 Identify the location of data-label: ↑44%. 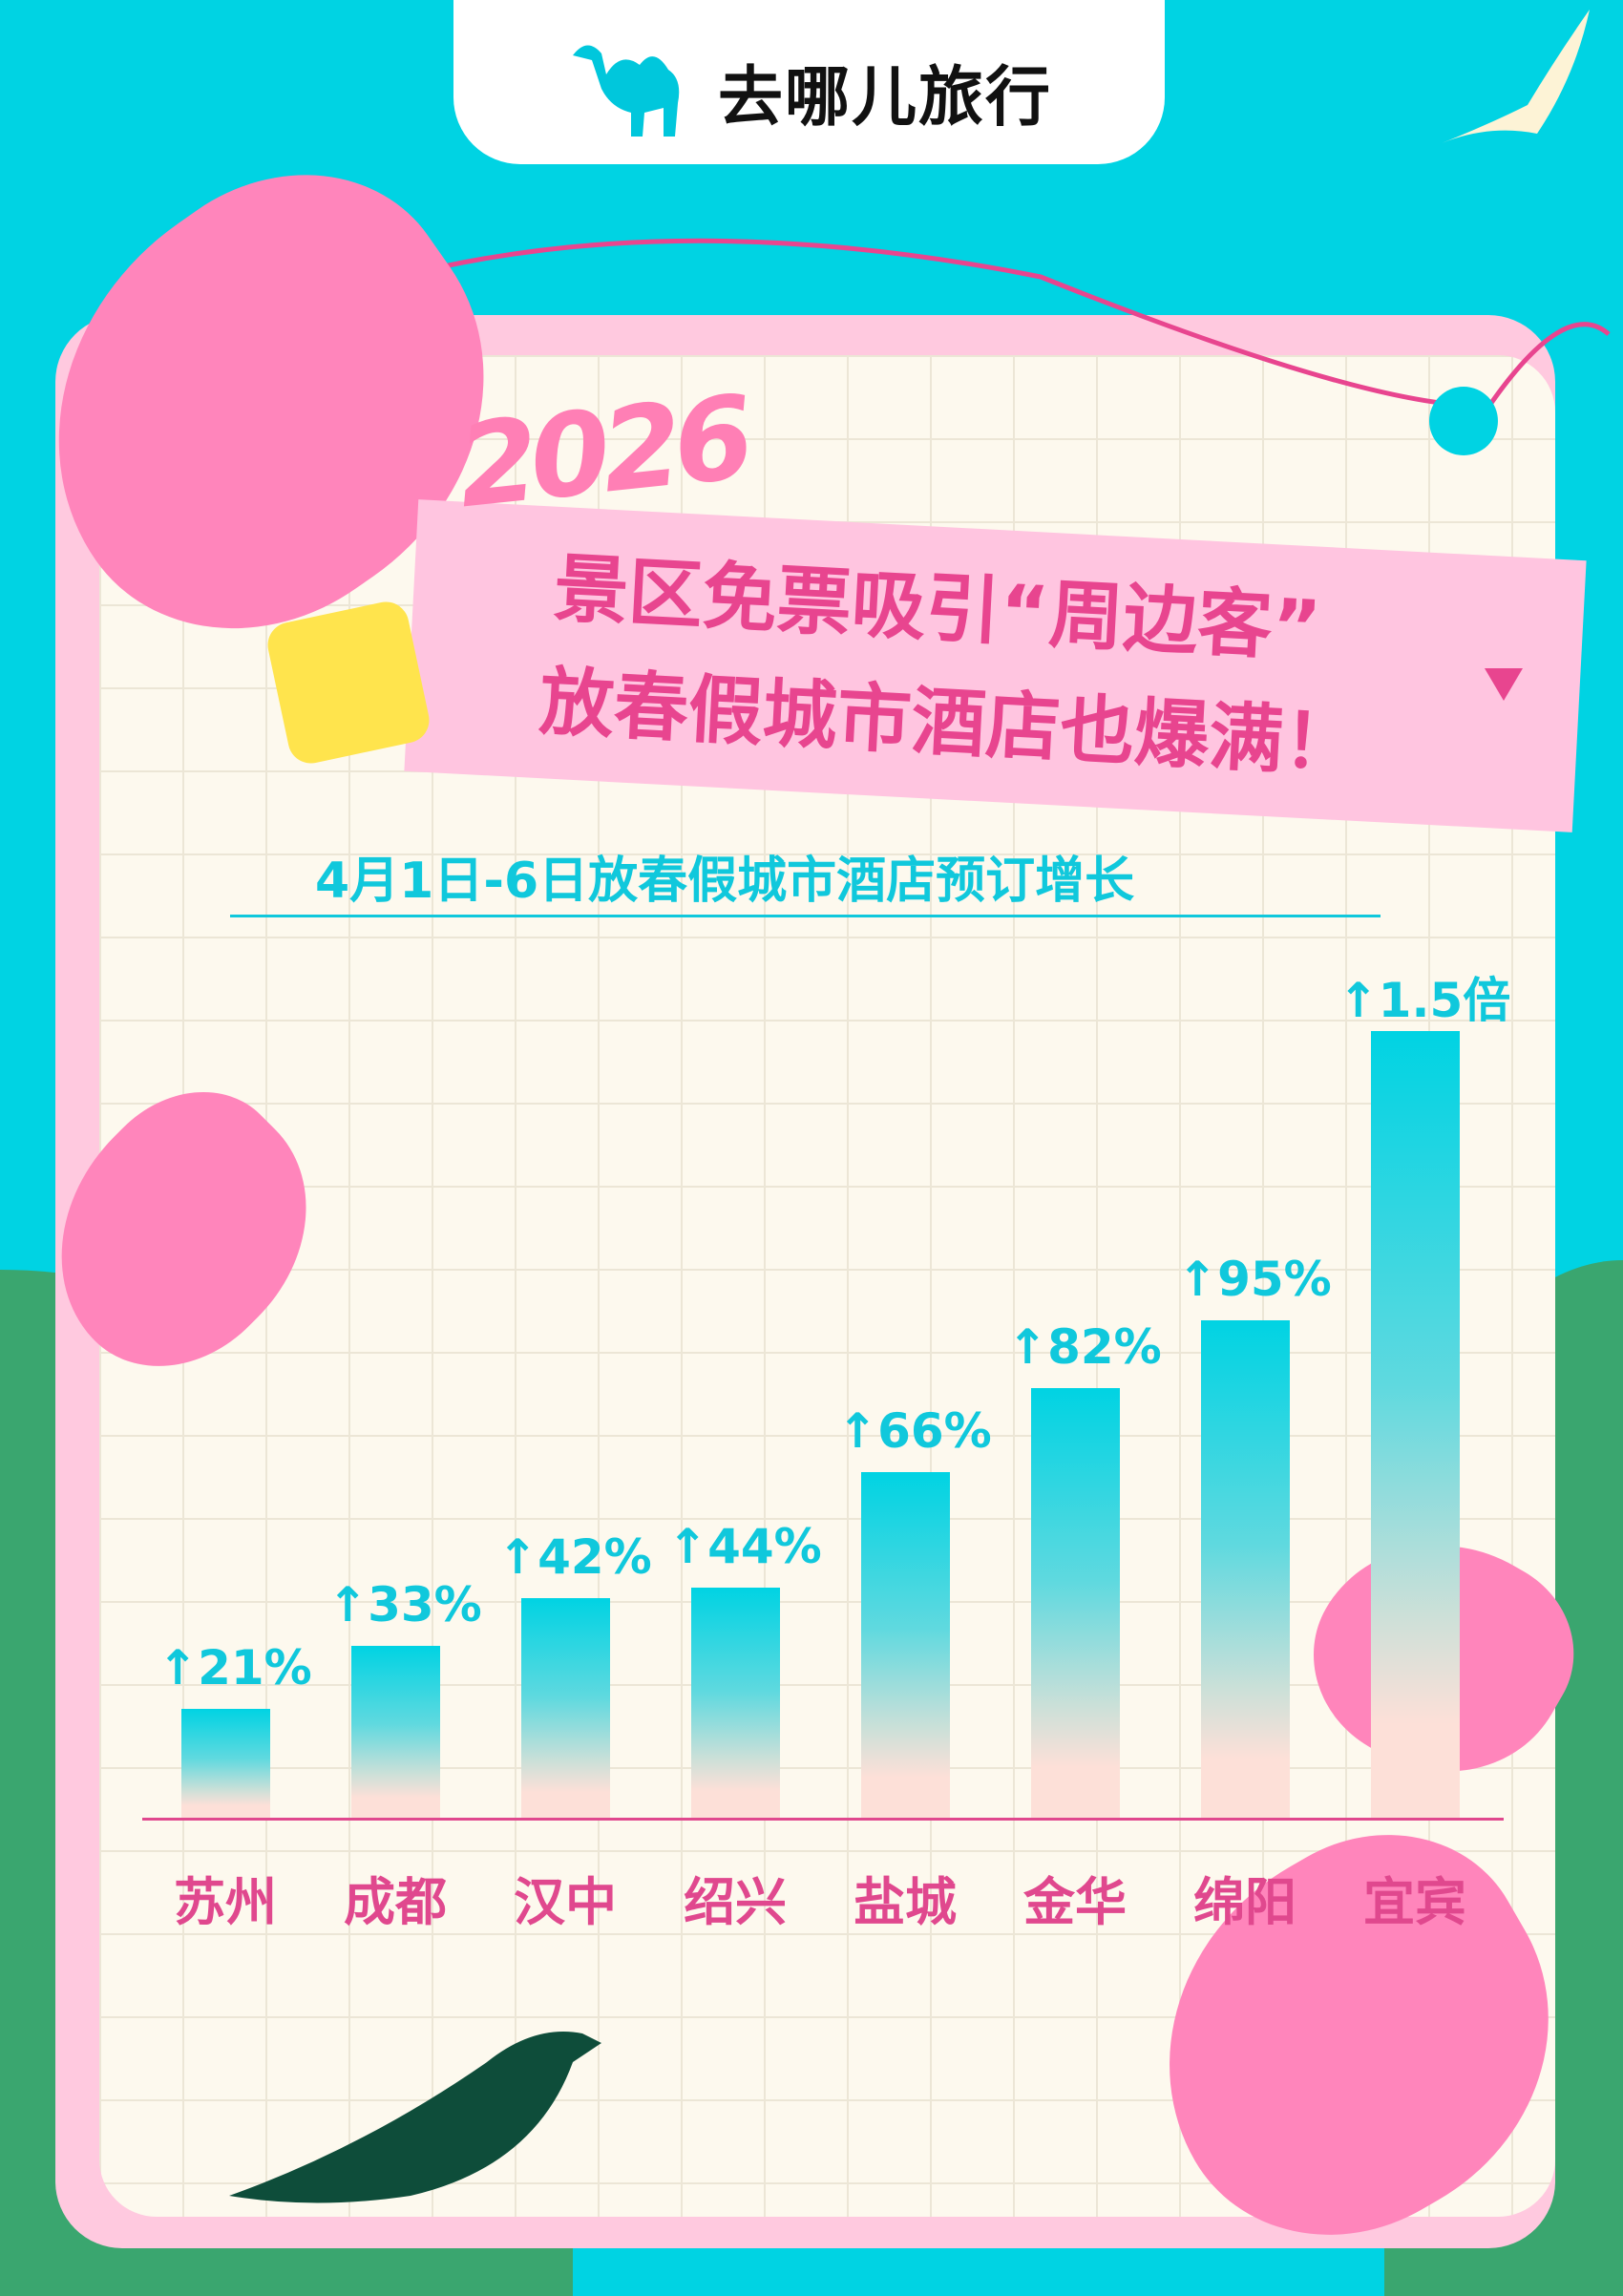
(744, 1546).